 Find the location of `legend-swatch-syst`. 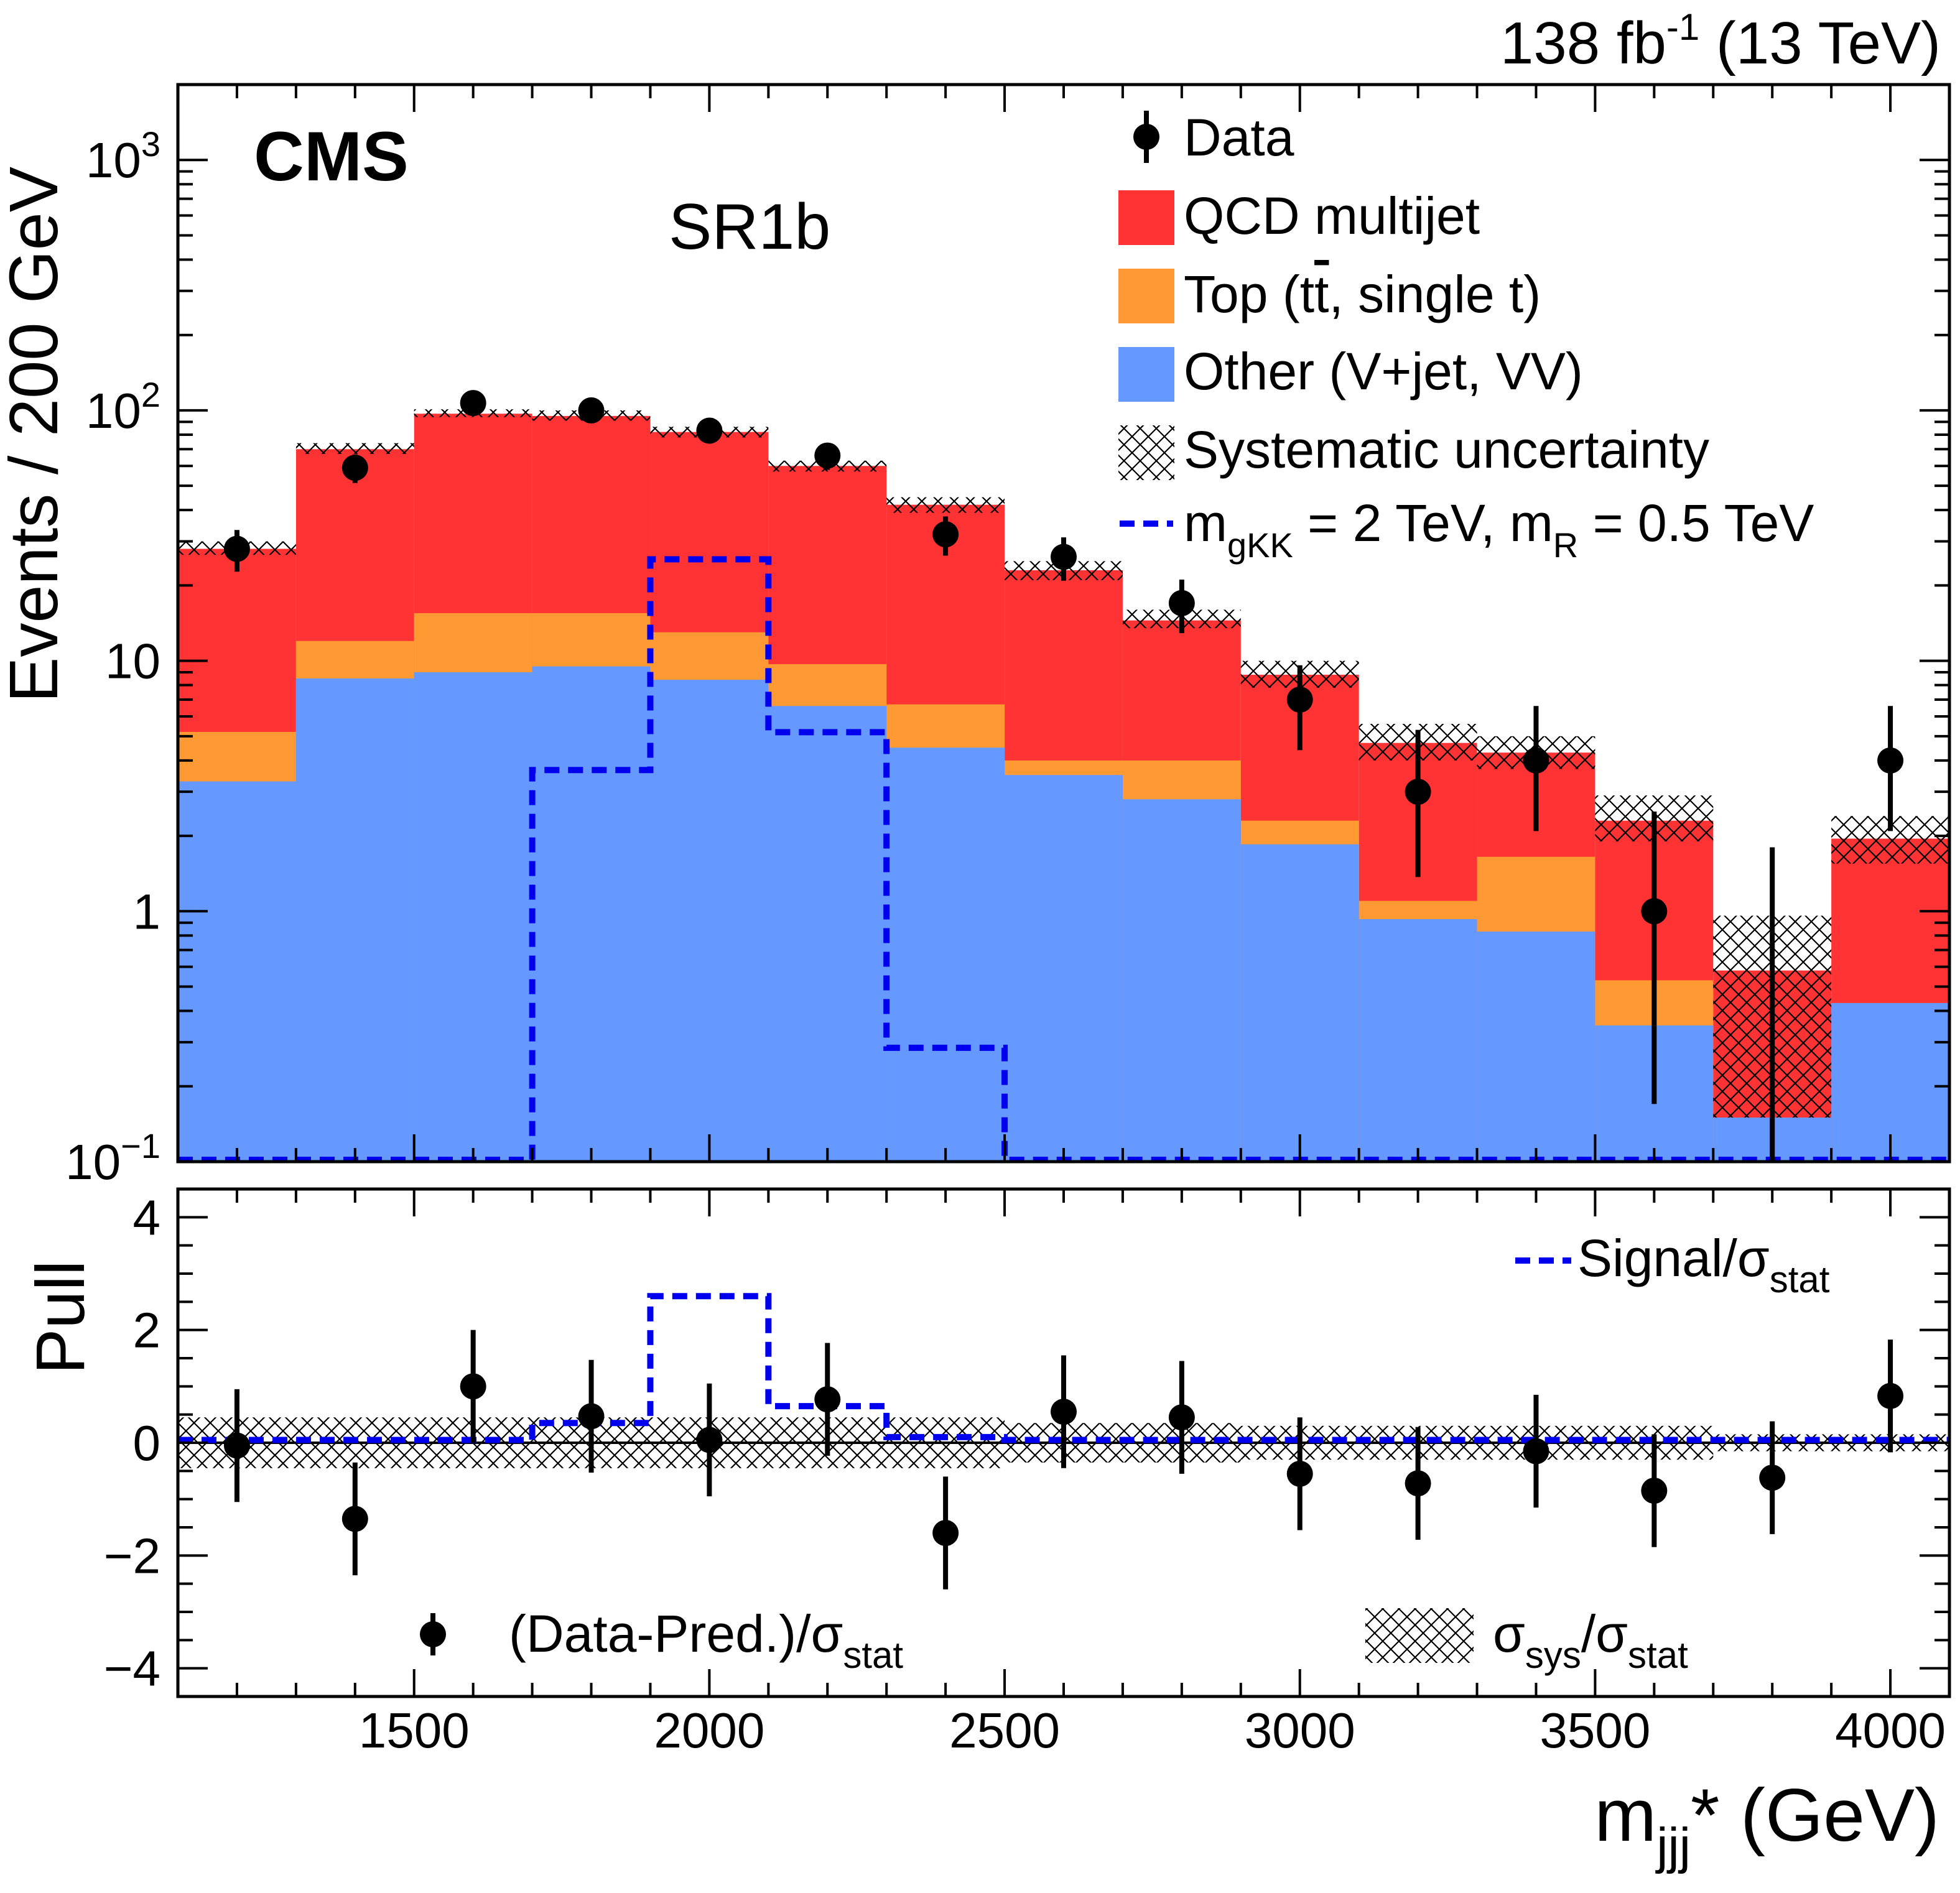

legend-swatch-syst is located at coordinates (1146, 452).